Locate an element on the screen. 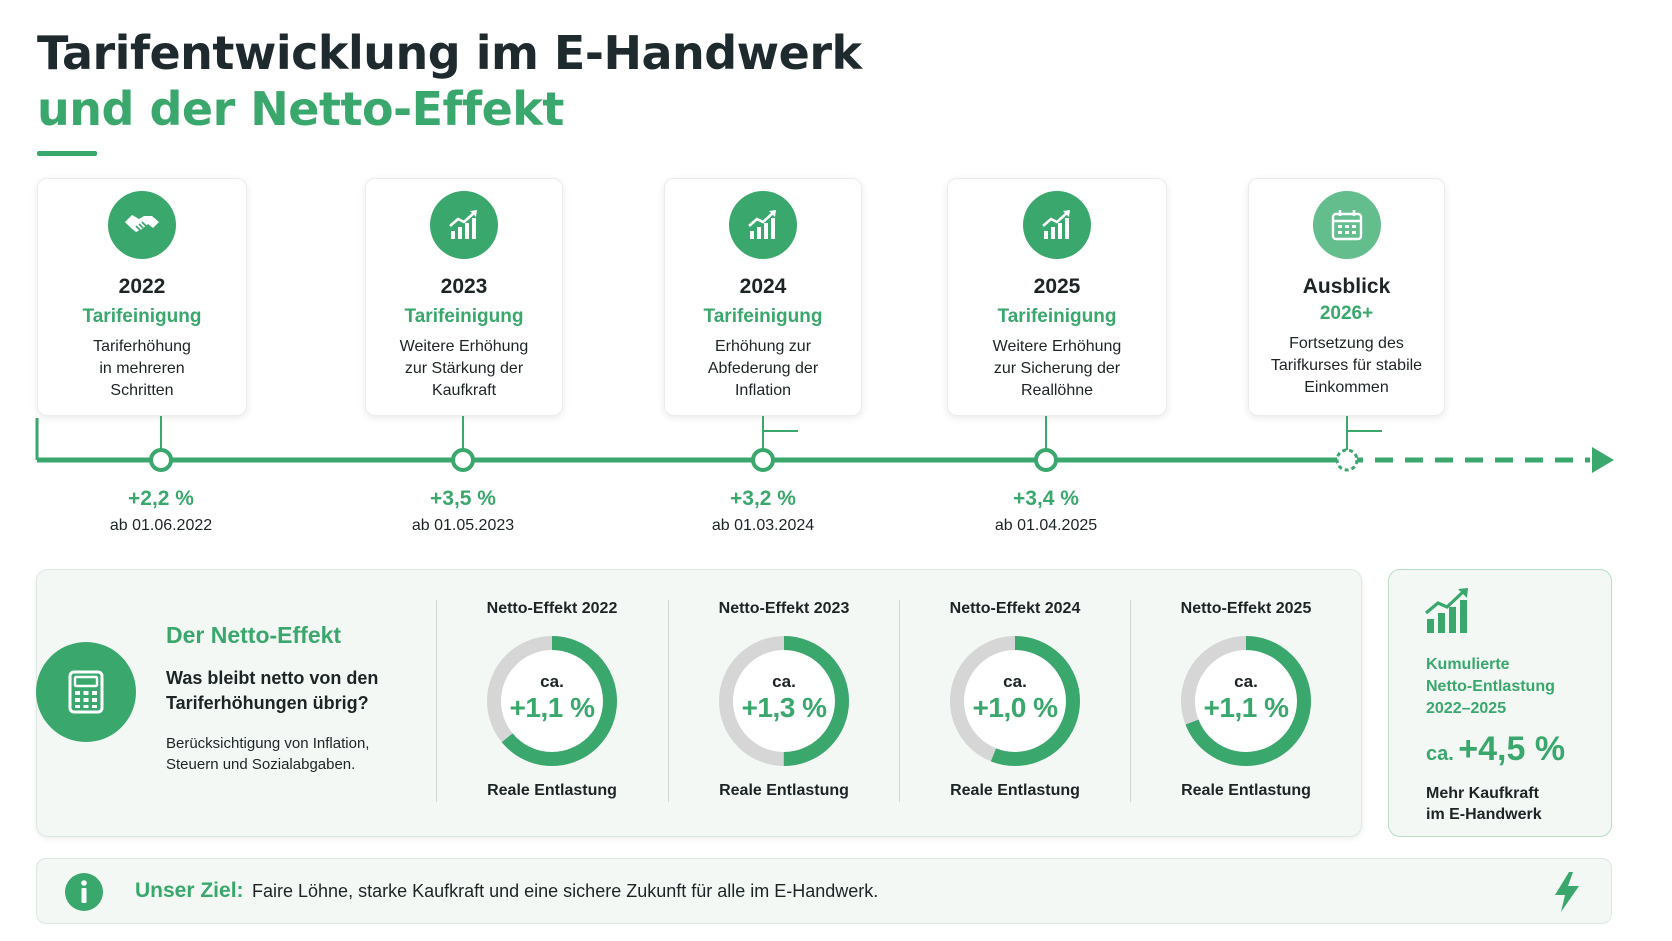 This screenshot has height=941, width=1672. info-icon is located at coordinates (84, 892).